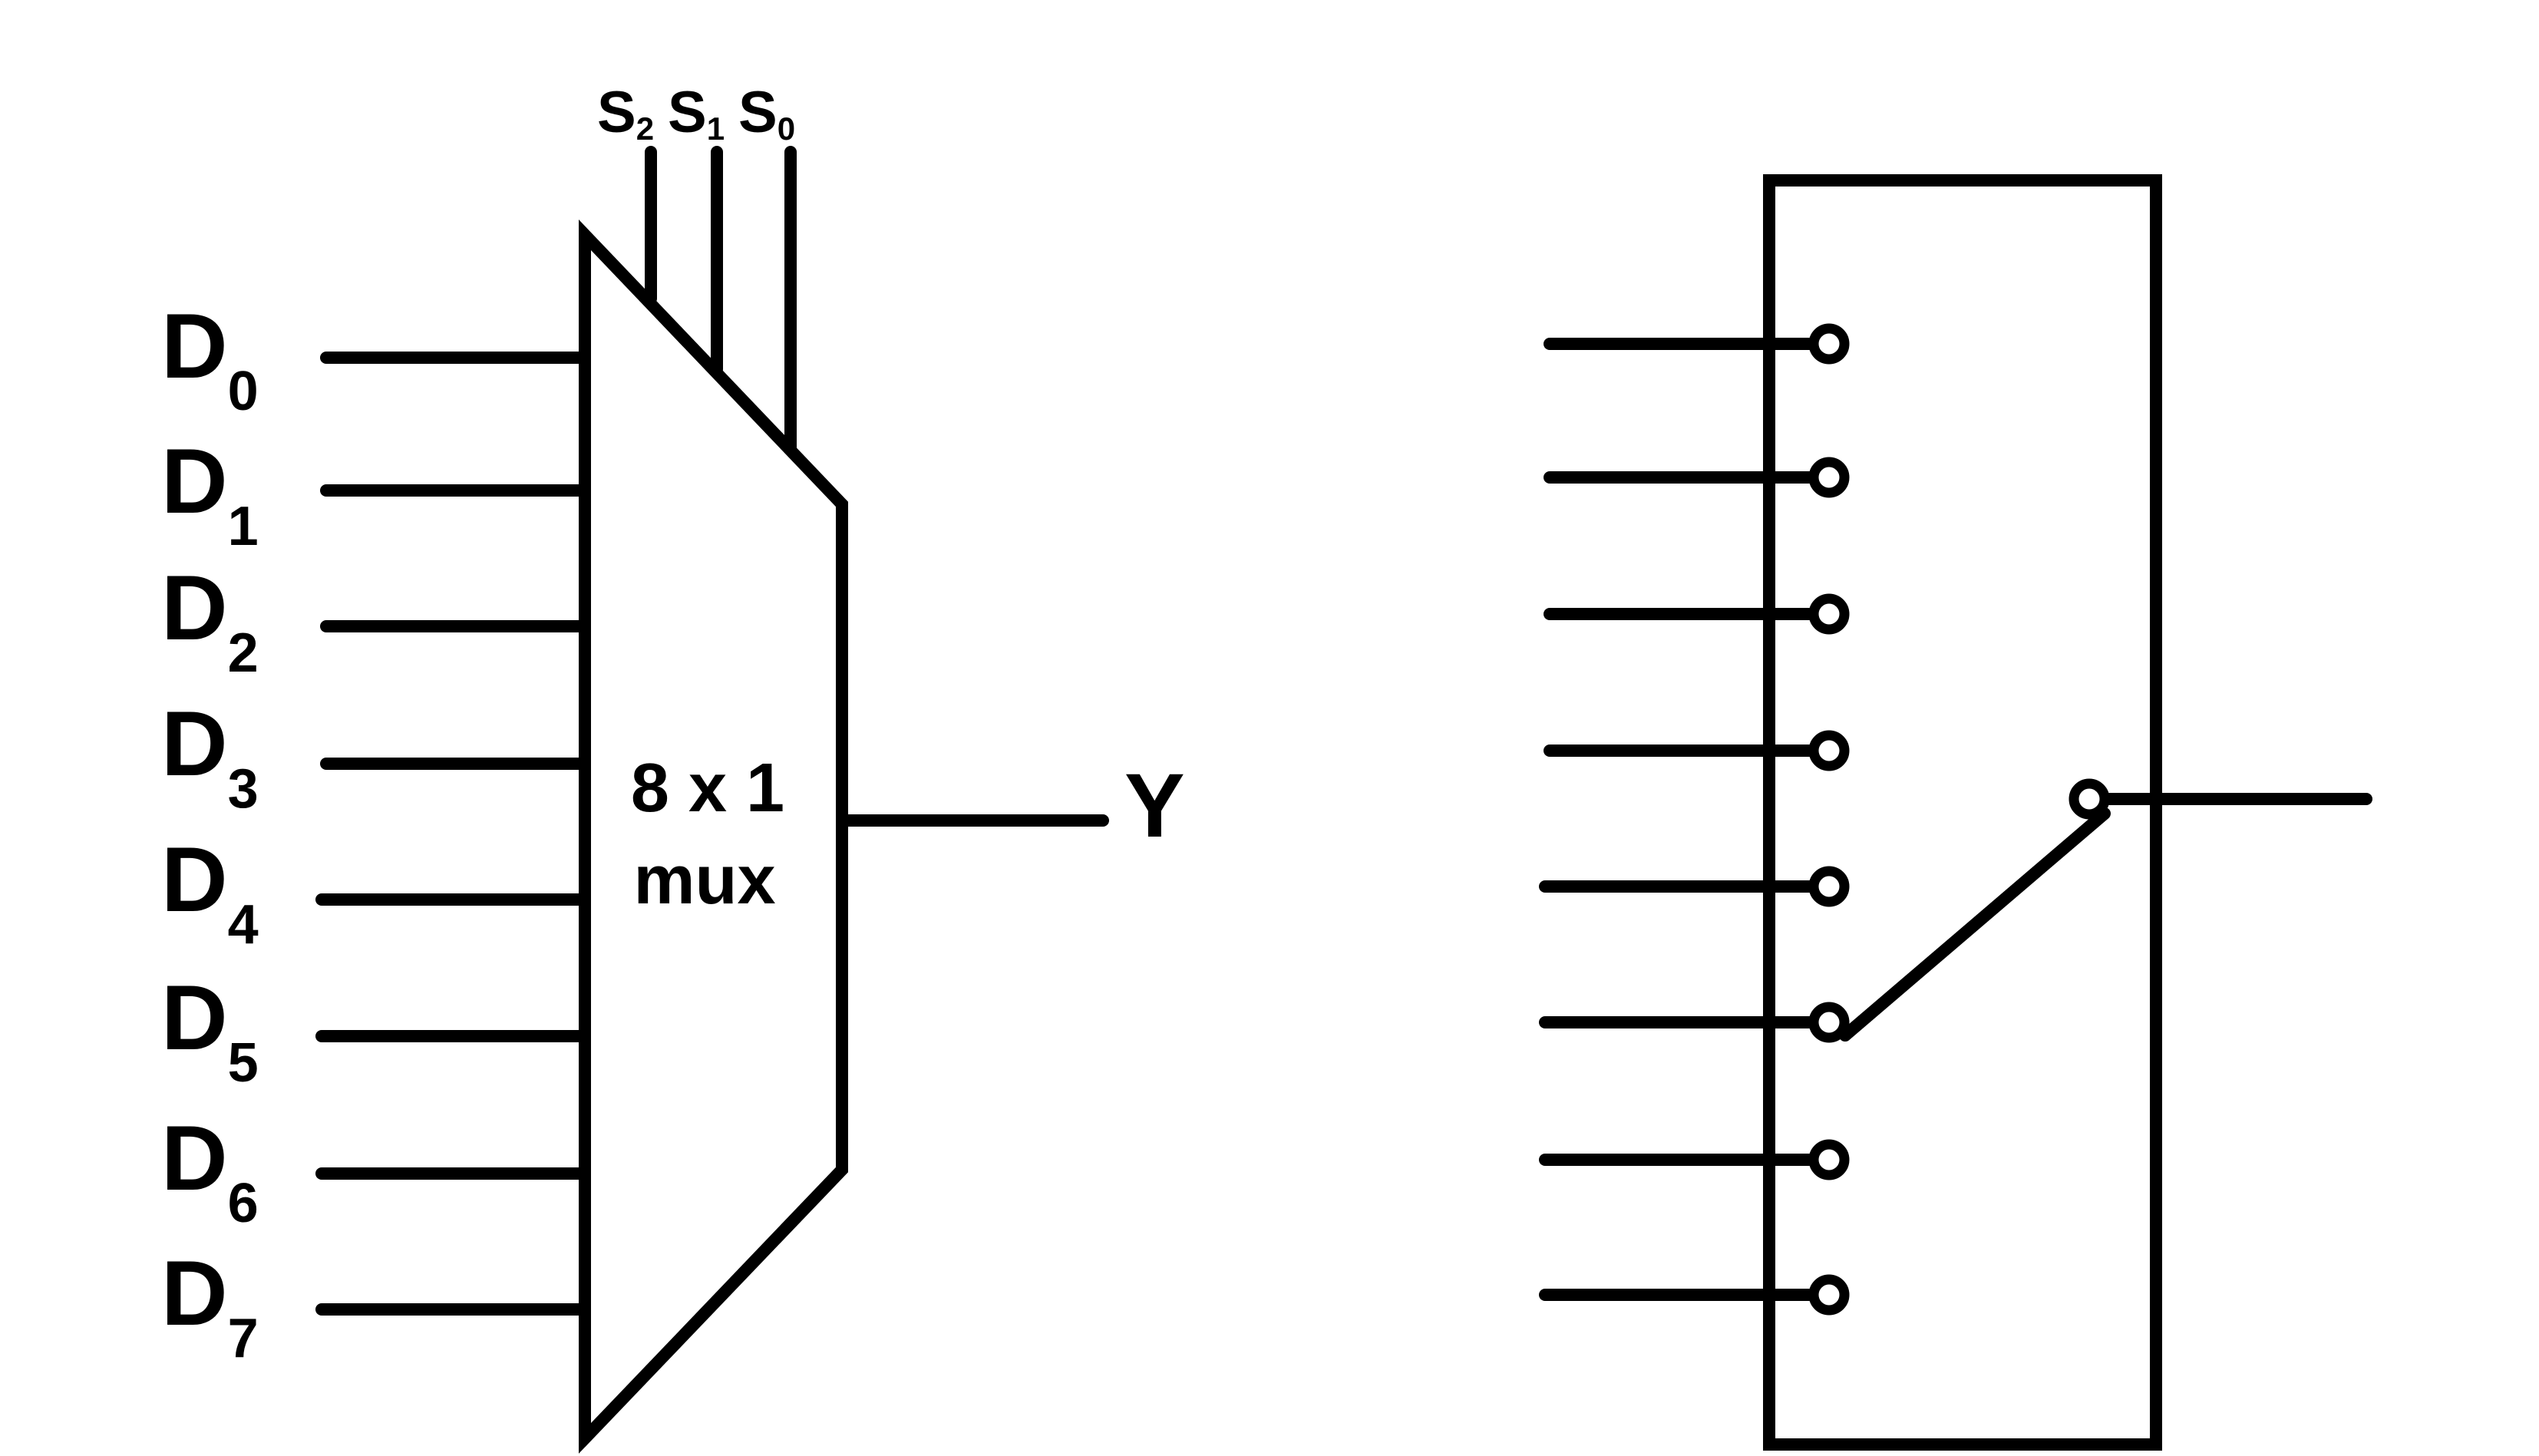  I want to click on input-label-d5: D5, so click(210, 1030).